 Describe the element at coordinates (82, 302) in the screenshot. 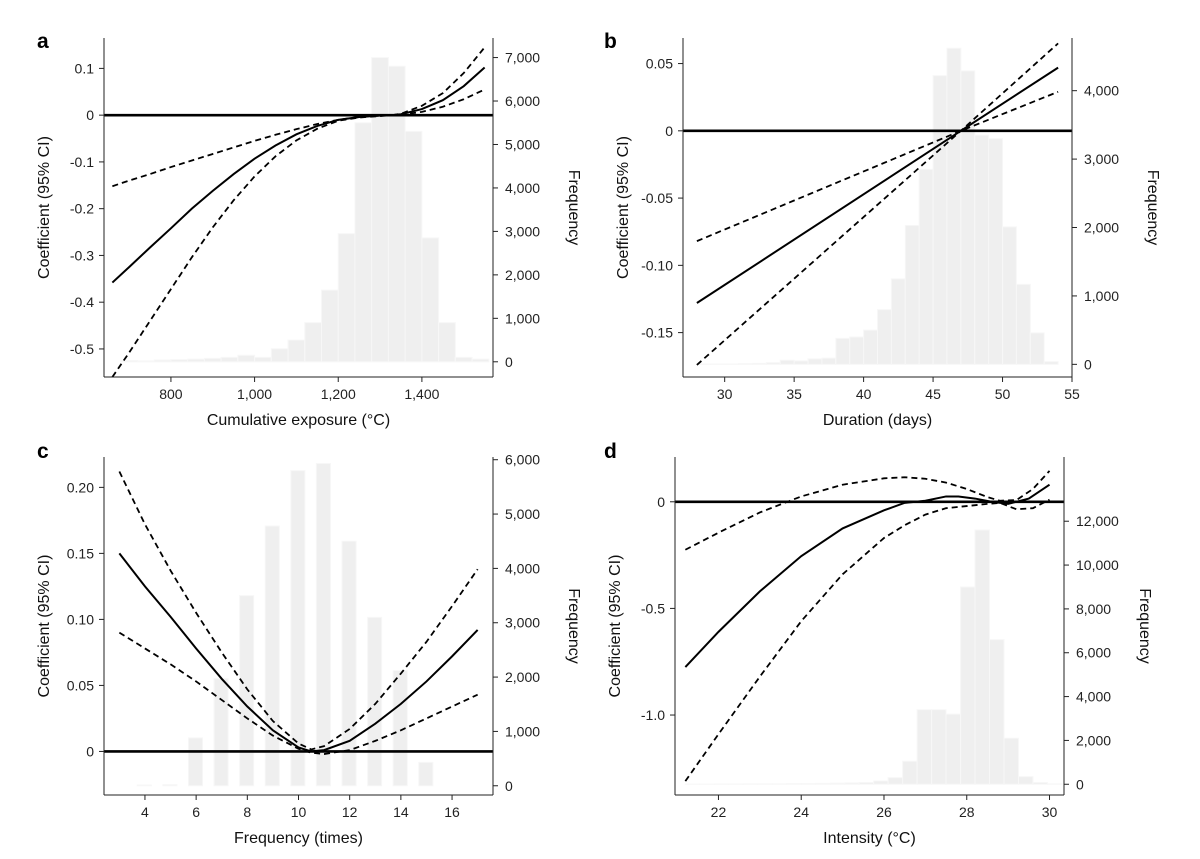

I see `y-tick-label: -0.4` at that location.